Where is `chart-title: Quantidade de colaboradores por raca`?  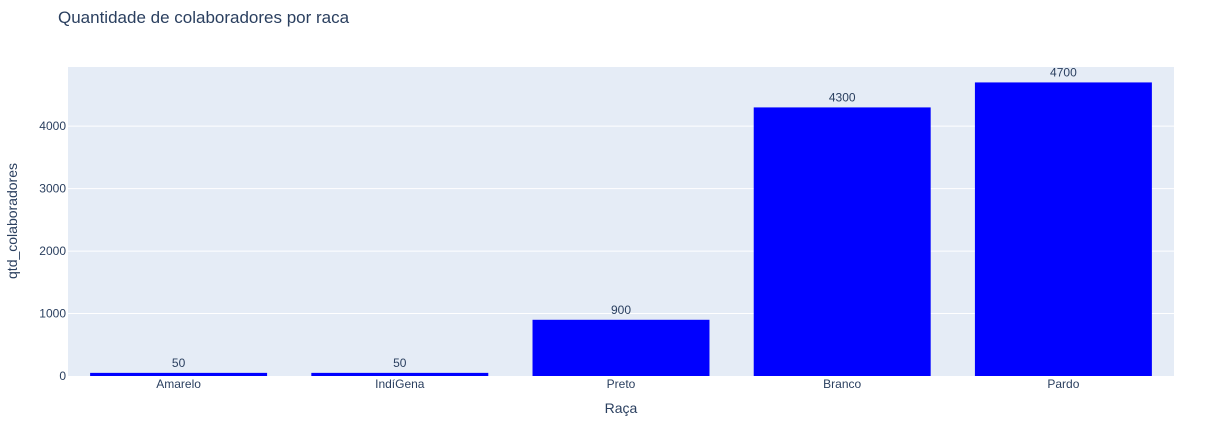
chart-title: Quantidade de colaboradores por raca is located at coordinates (204, 17).